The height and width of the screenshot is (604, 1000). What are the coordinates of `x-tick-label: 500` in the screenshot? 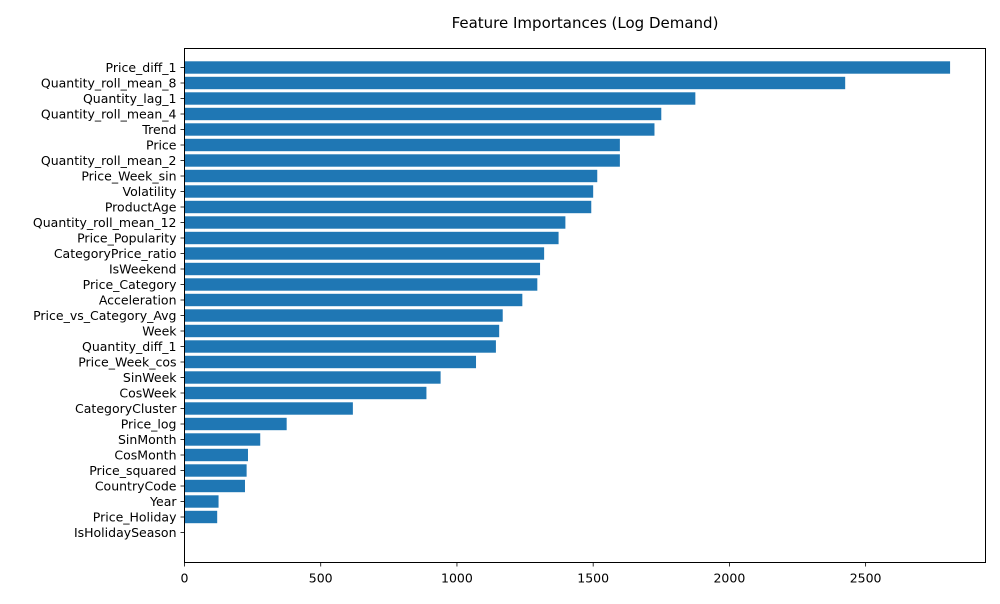 It's located at (321, 578).